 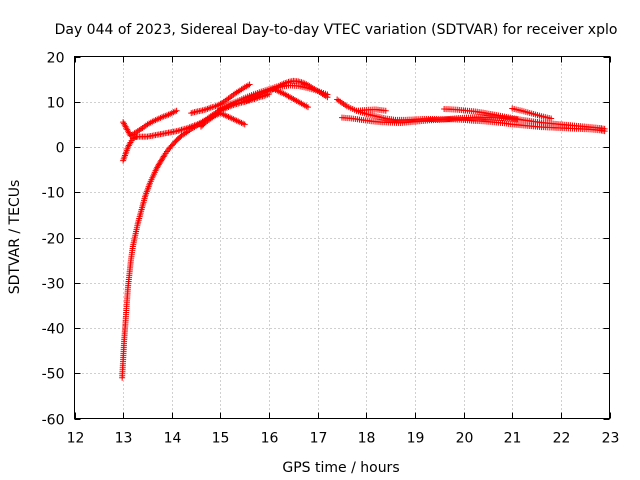 What do you see at coordinates (53, 194) in the screenshot?
I see `y-tick-label: -10` at bounding box center [53, 194].